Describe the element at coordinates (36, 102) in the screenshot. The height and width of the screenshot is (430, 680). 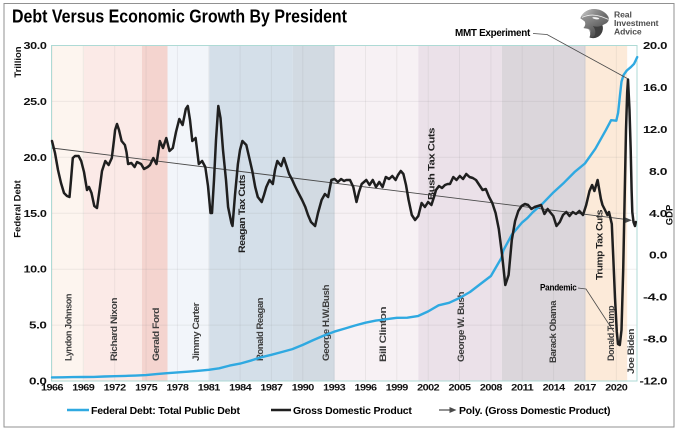
I see `svg-text: 25.0` at that location.